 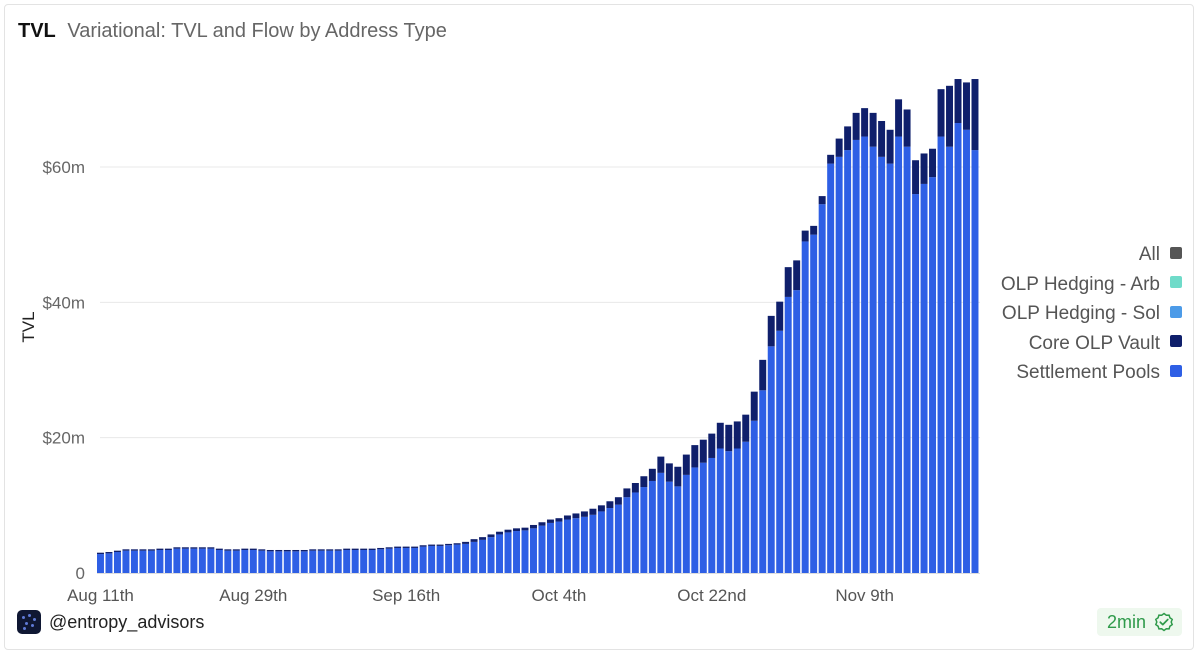 I want to click on verified-check-icon, so click(x=1164, y=622).